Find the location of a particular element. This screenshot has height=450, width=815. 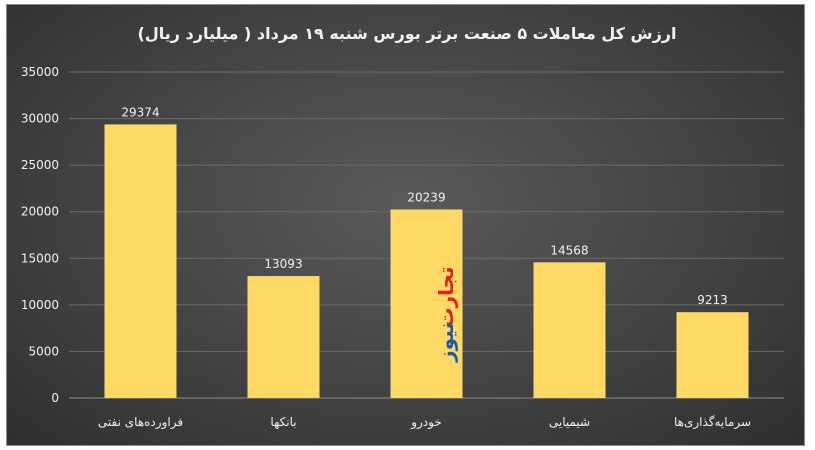

y-tick-label: 25000 is located at coordinates (40, 165).